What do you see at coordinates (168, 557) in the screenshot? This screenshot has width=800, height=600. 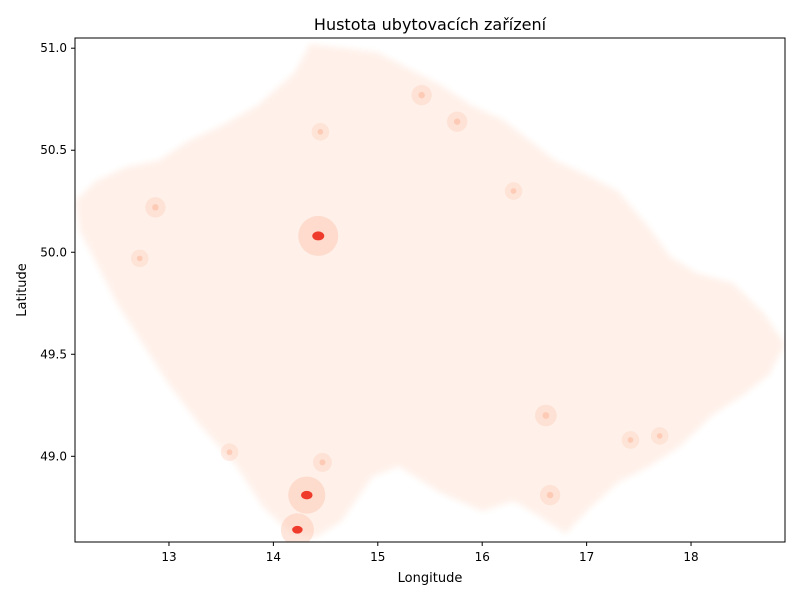 I see `x-tick-label: 13` at bounding box center [168, 557].